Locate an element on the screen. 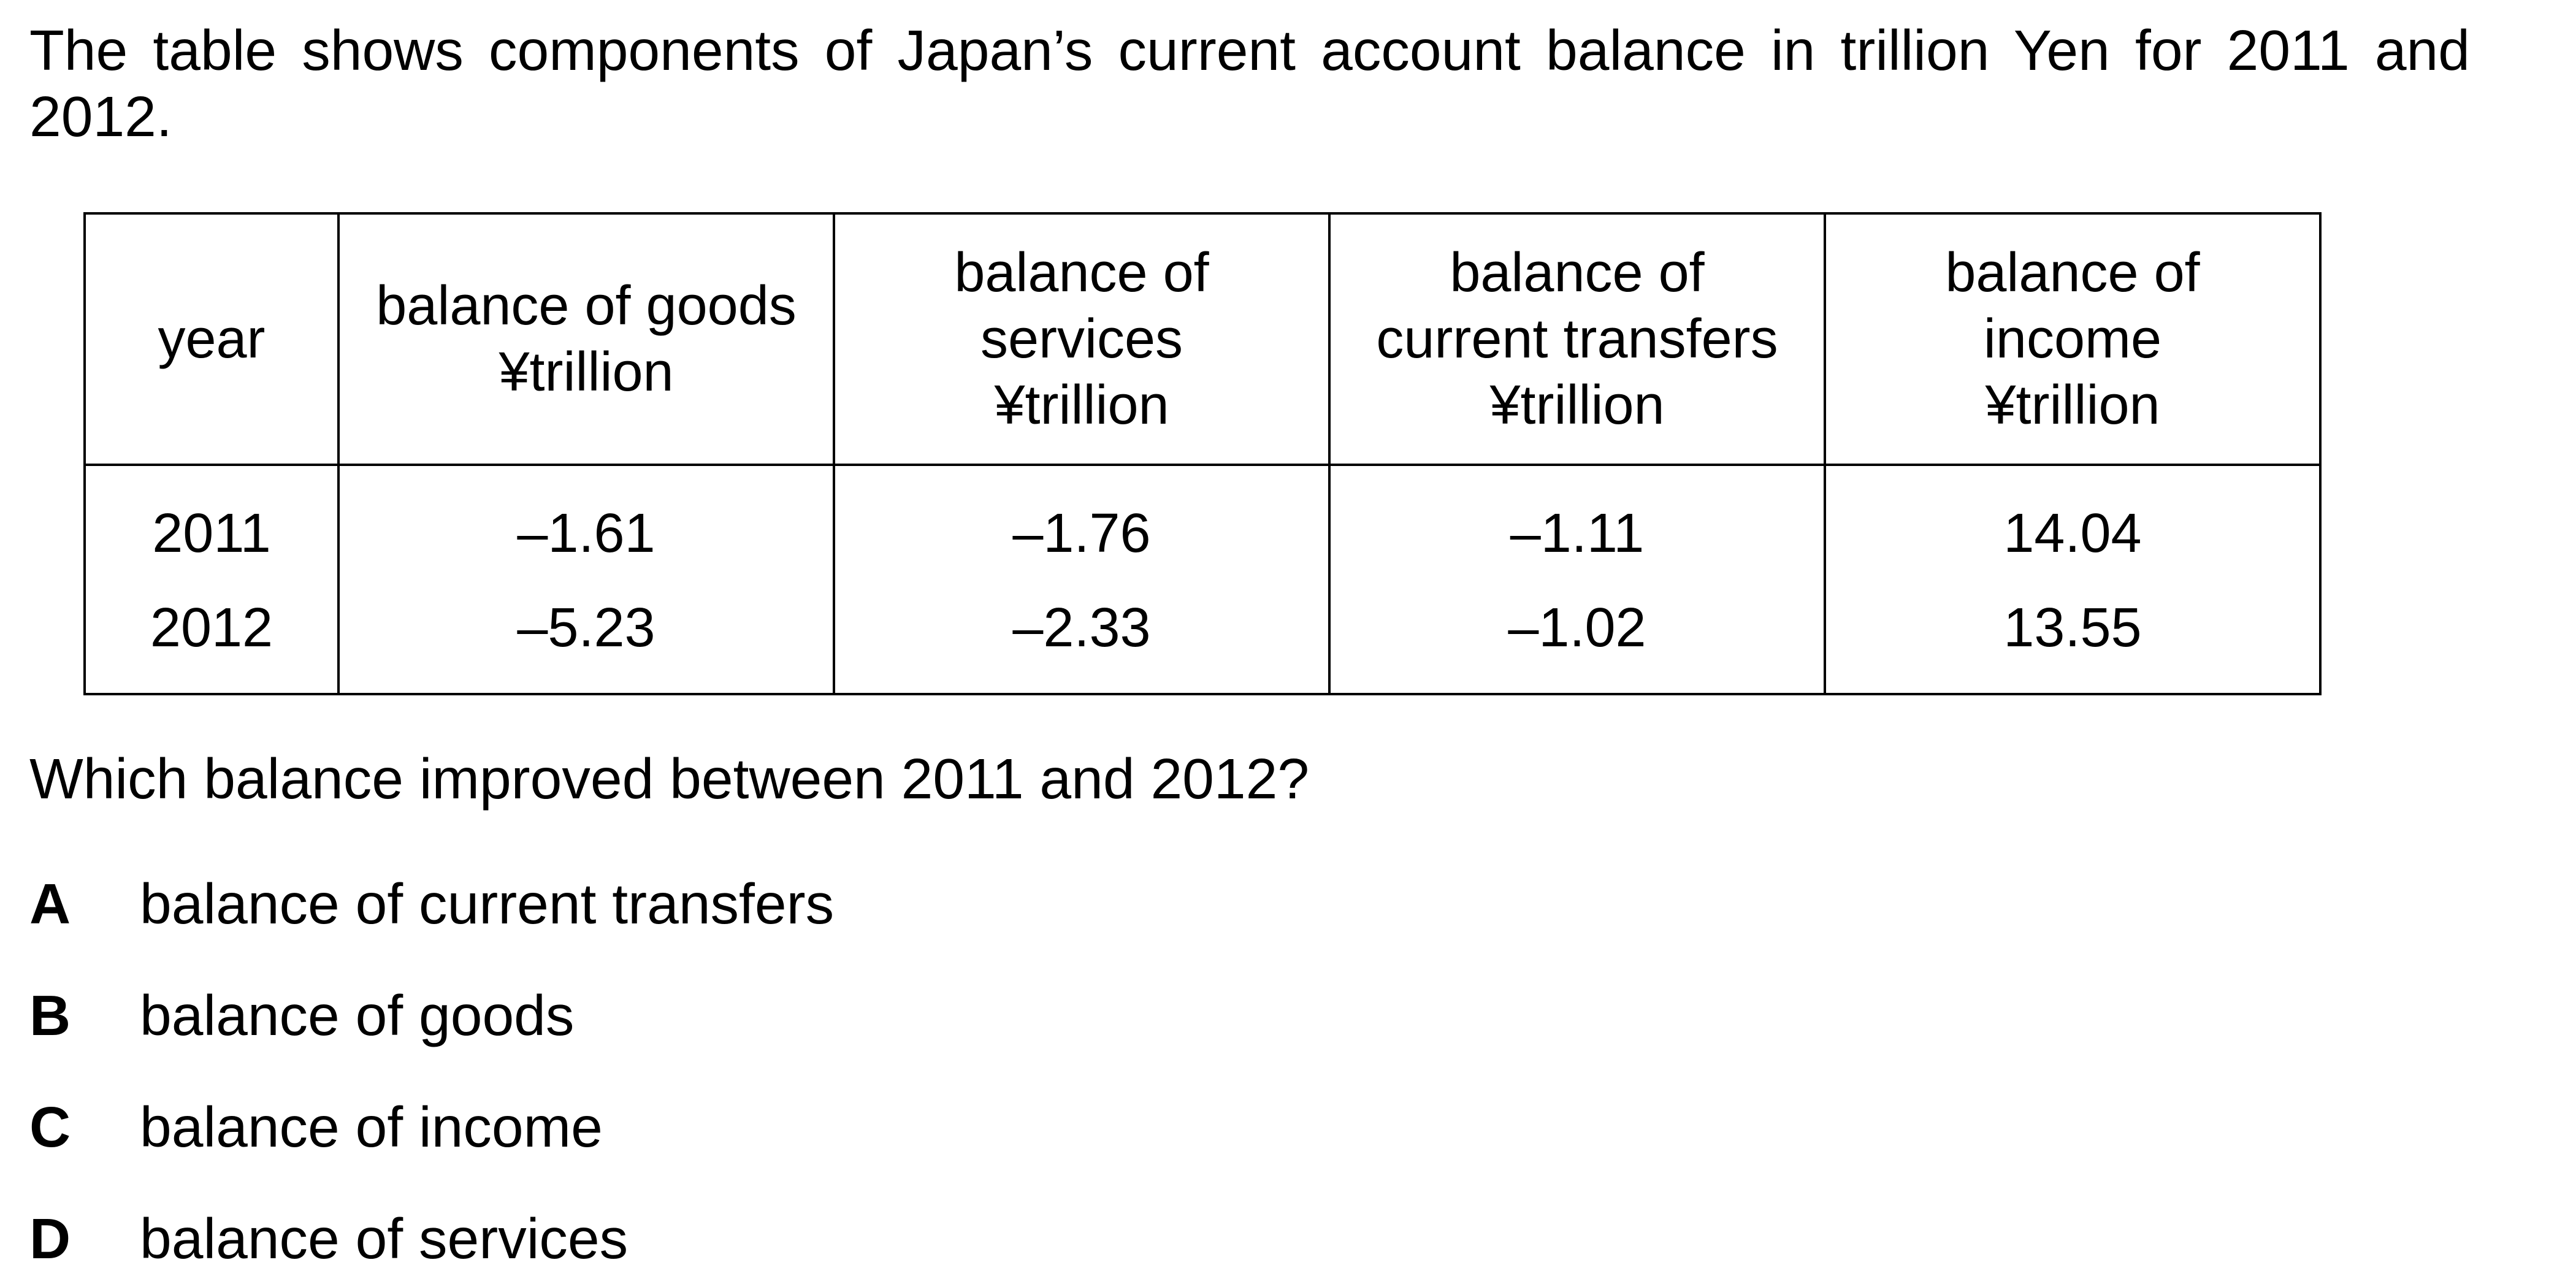 The width and height of the screenshot is (2576, 1276). option-letter: D is located at coordinates (50, 1239).